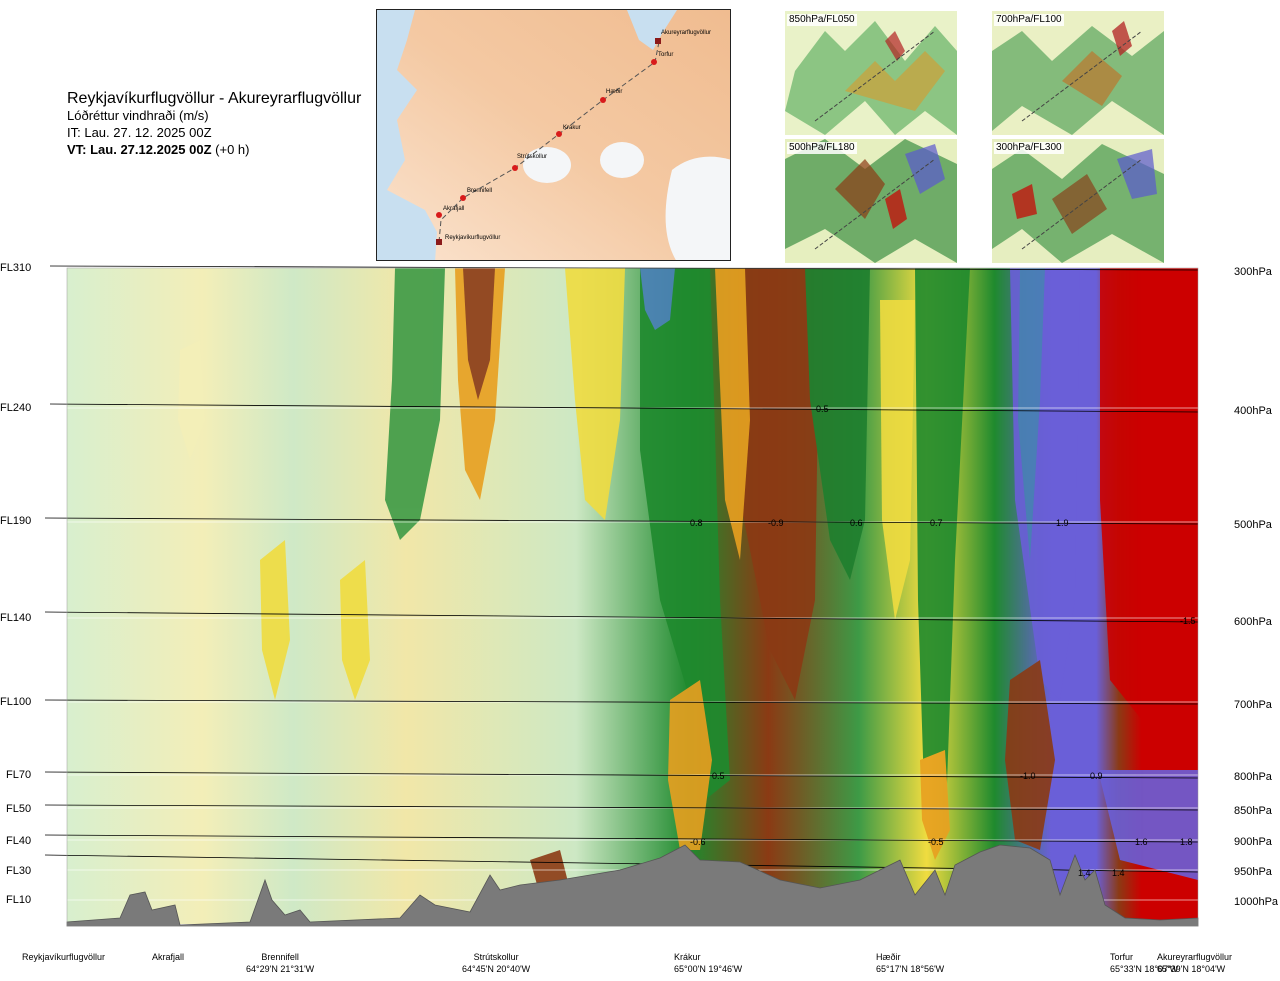  I want to click on map-label-reykjavikurflugvollur: Reykjavíkurflugvöllur, so click(472, 238).